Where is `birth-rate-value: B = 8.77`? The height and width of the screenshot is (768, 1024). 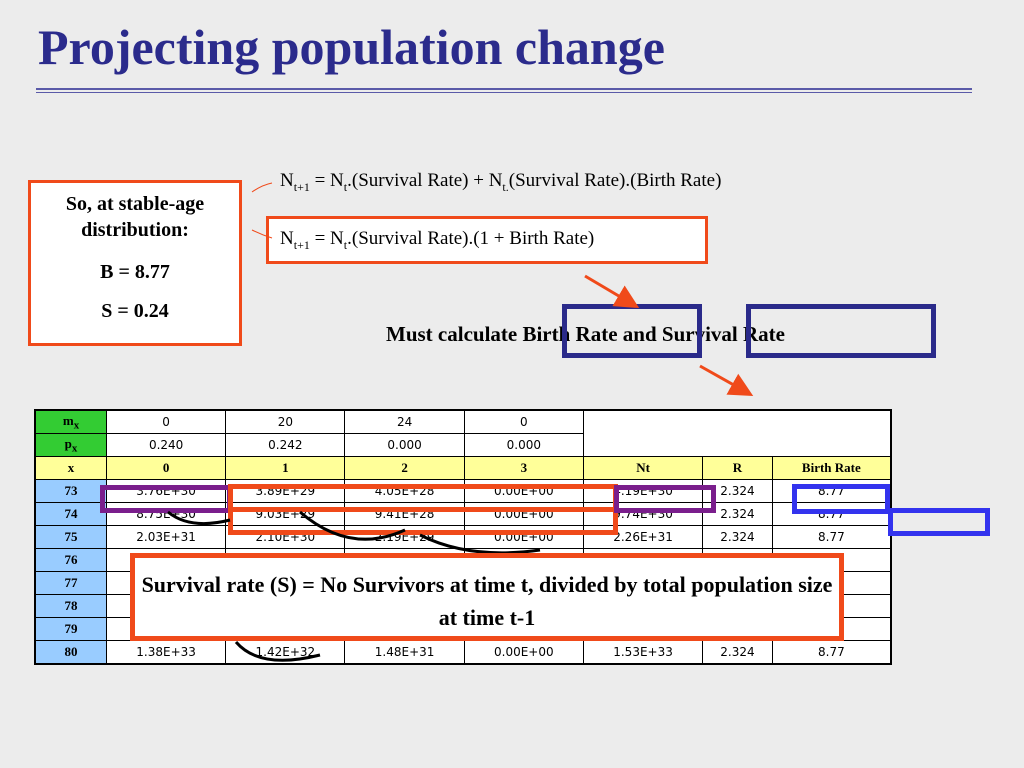
birth-rate-value: B = 8.77 is located at coordinates (135, 272).